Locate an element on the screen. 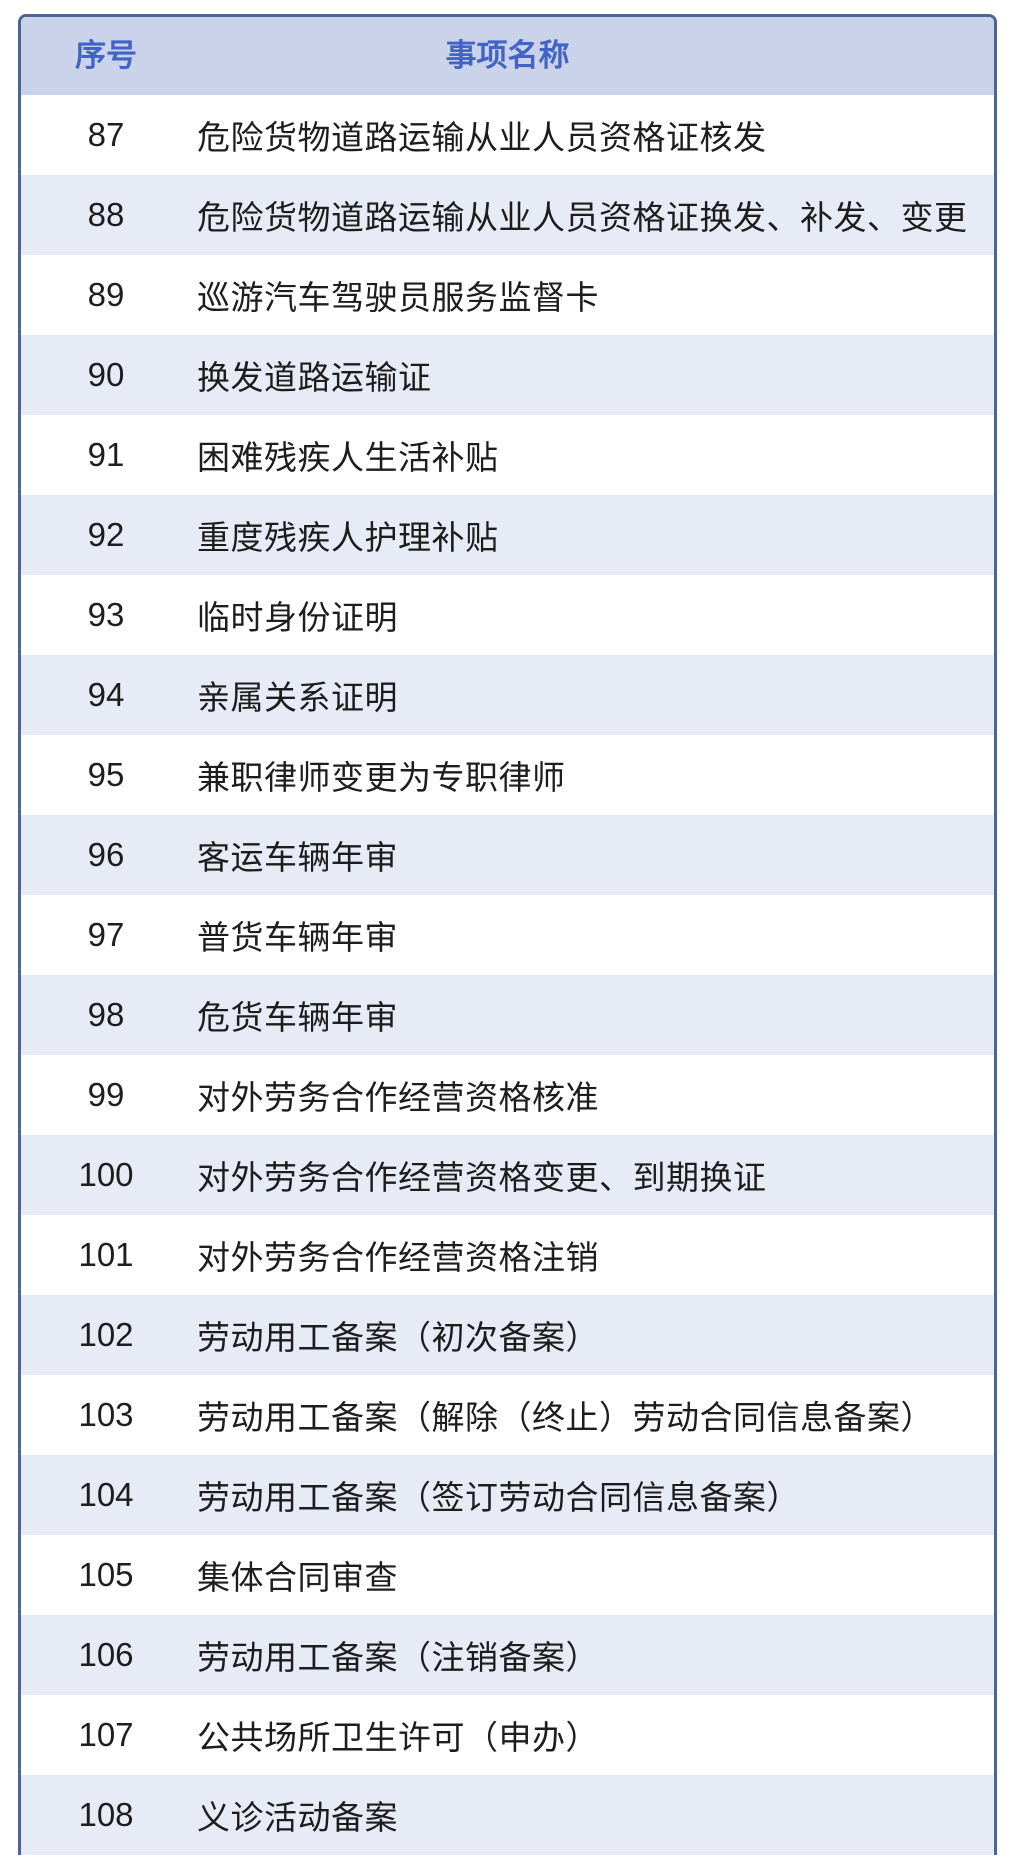 The width and height of the screenshot is (1018, 1873). table-row: 106 劳动用工备案（注销备案） is located at coordinates (507, 1655).